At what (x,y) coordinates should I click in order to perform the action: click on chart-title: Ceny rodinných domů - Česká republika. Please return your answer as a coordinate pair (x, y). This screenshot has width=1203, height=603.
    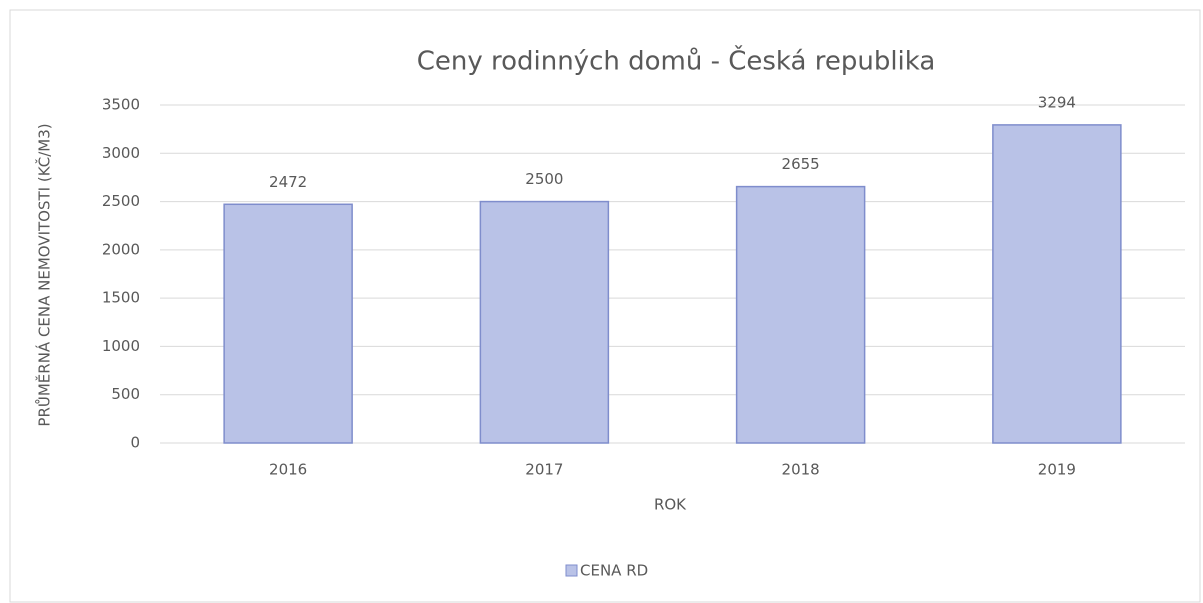
    Looking at the image, I should click on (676, 61).